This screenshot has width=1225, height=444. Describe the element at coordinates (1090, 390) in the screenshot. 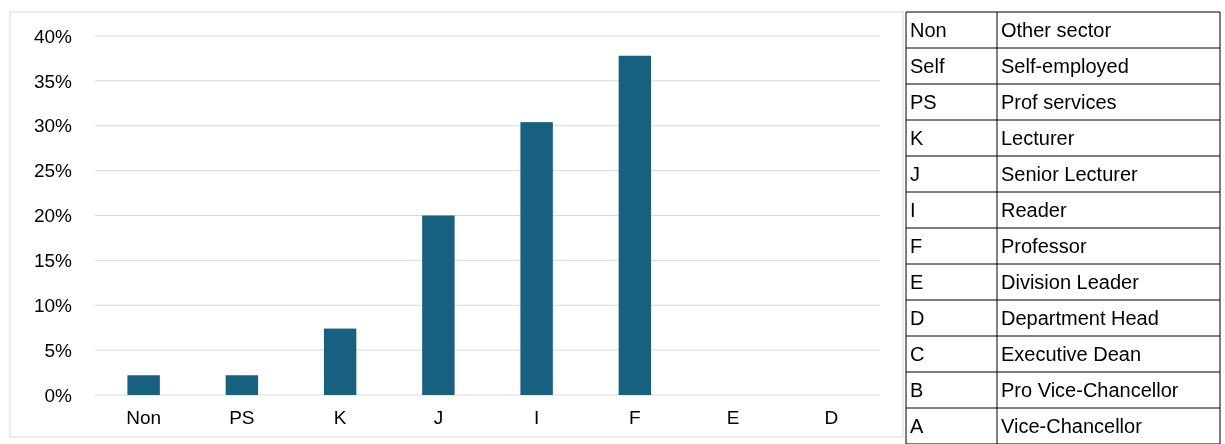

I see `text: Pro Vice-Chancellor` at that location.